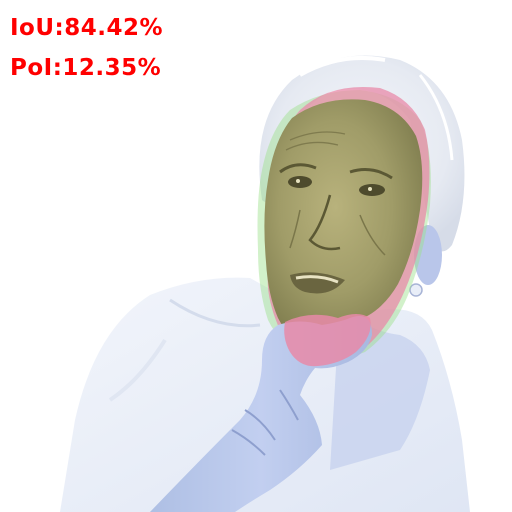  Describe the element at coordinates (416, 290) in the screenshot. I see `earring-icon` at that location.